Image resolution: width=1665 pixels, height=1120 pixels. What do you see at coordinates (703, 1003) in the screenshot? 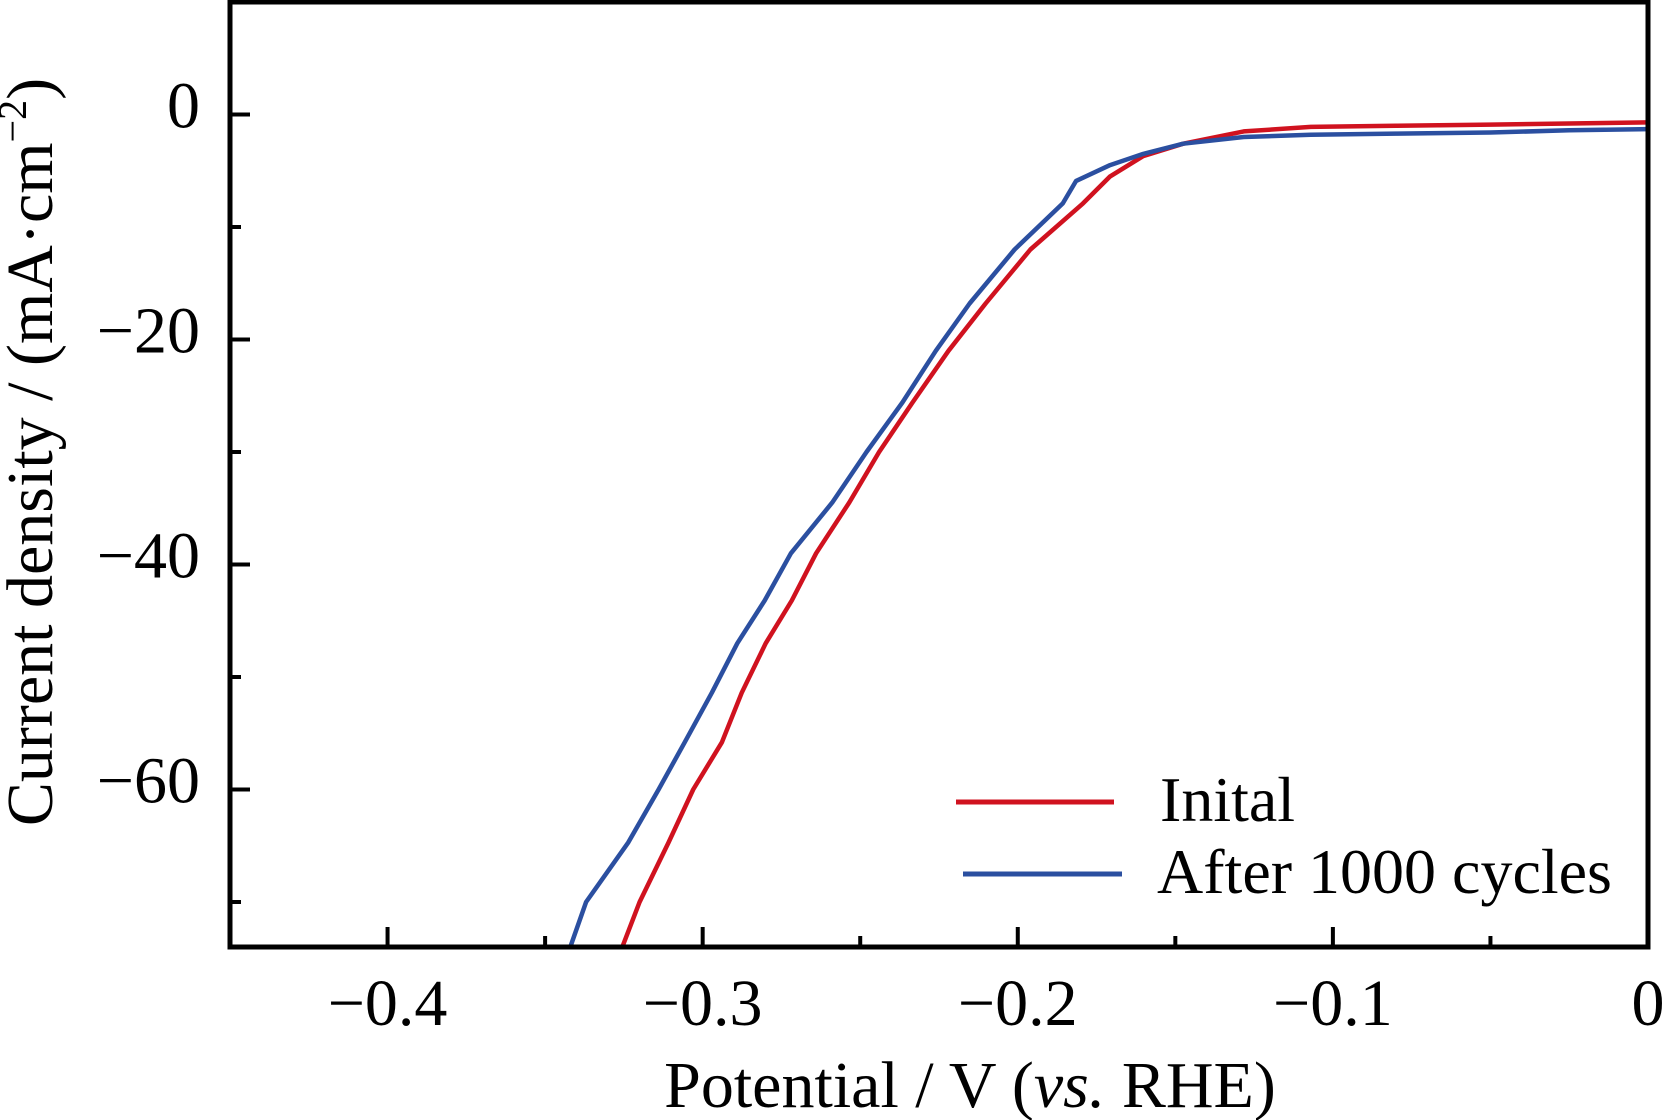
I see `x-tick-label: −0.3` at bounding box center [703, 1003].